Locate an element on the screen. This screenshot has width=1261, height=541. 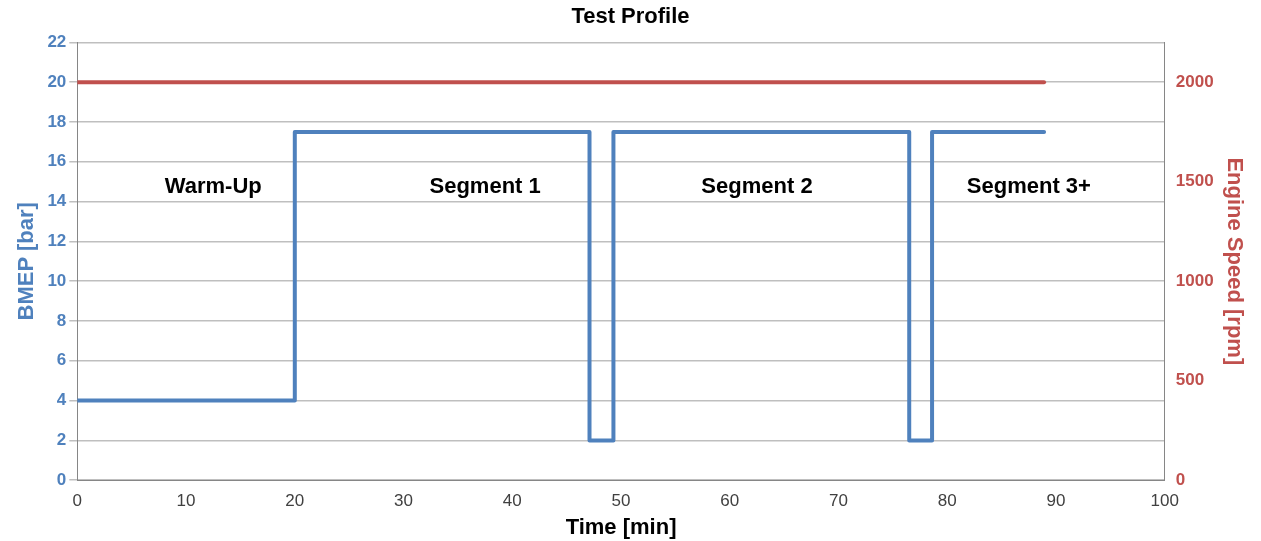
annotation: Segment 3+ is located at coordinates (1028, 185).